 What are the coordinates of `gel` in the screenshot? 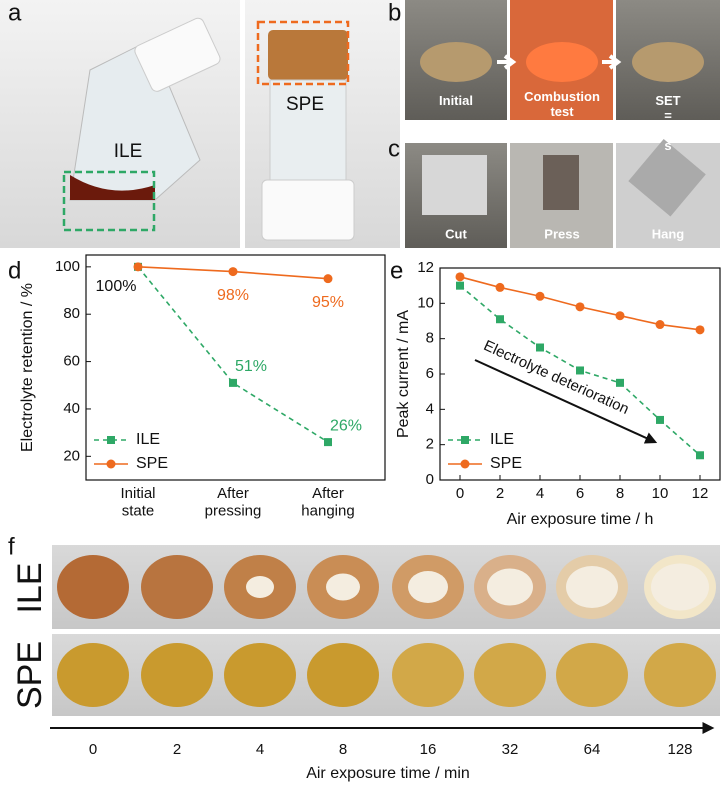 It's located at (308, 55).